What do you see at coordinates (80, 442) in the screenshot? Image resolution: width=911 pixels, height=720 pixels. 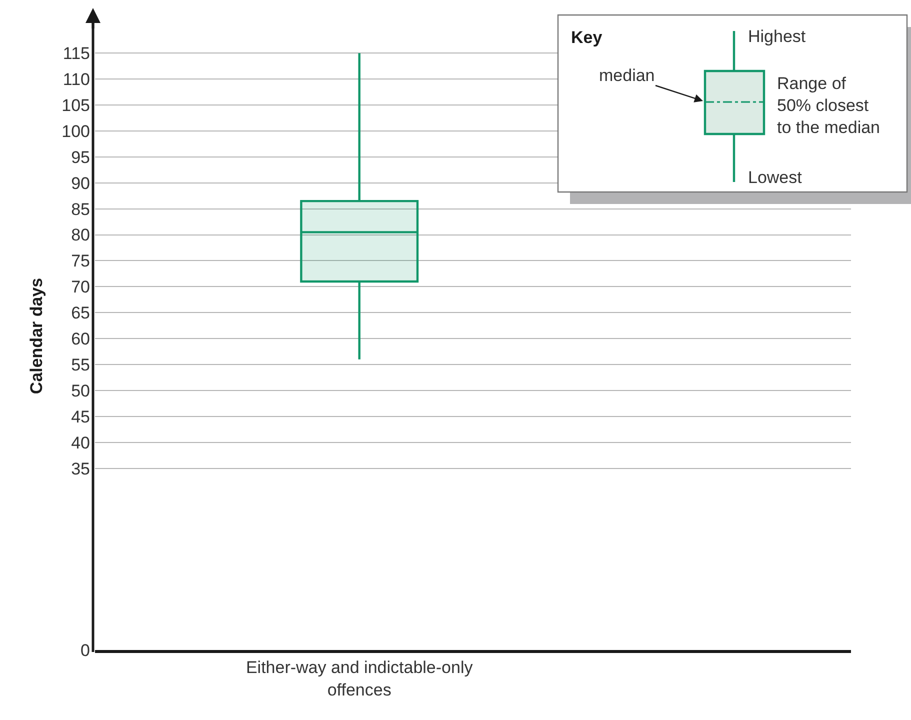 I see `y-tick-label: 40` at bounding box center [80, 442].